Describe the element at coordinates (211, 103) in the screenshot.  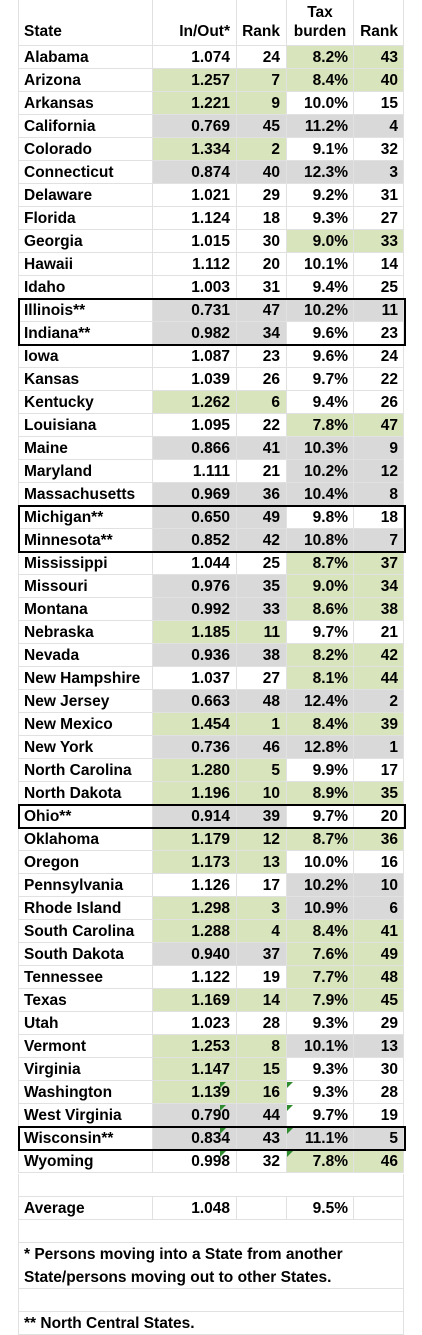
I see `table-row: Arkansas 1.221 9 10.0% 15` at that location.